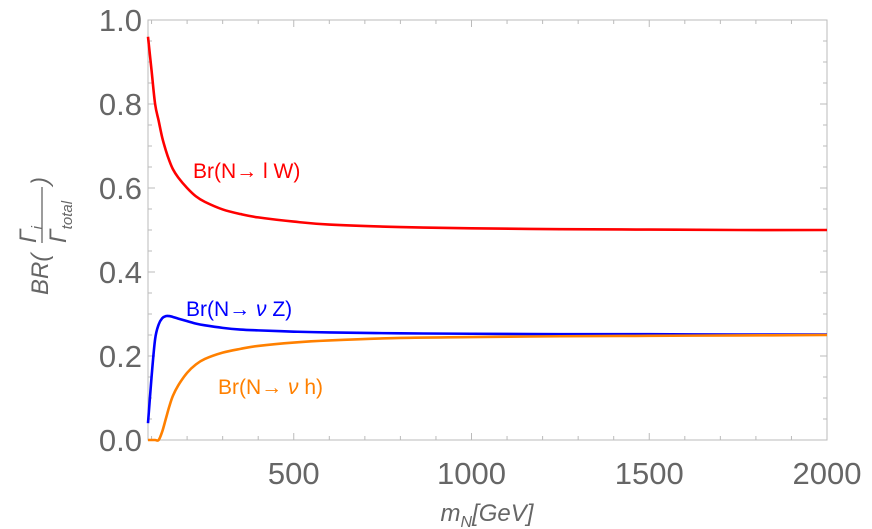 This screenshot has width=872, height=529. What do you see at coordinates (294, 473) in the screenshot?
I see `x-tick-label: 500` at bounding box center [294, 473].